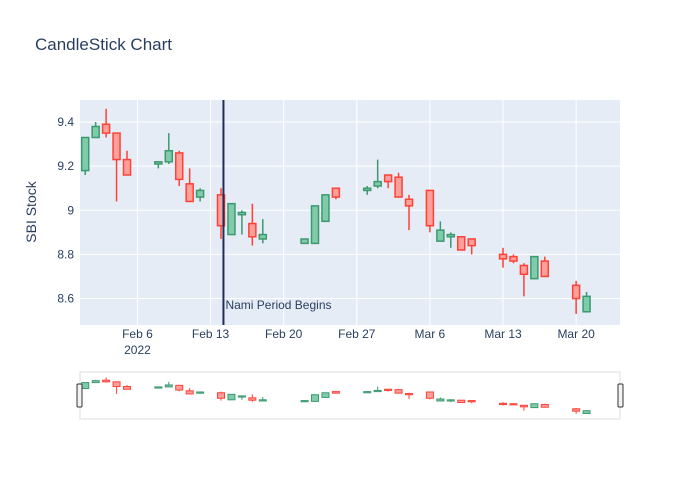  Describe the element at coordinates (278, 305) in the screenshot. I see `annotation-label: Nami Period Begins` at that location.